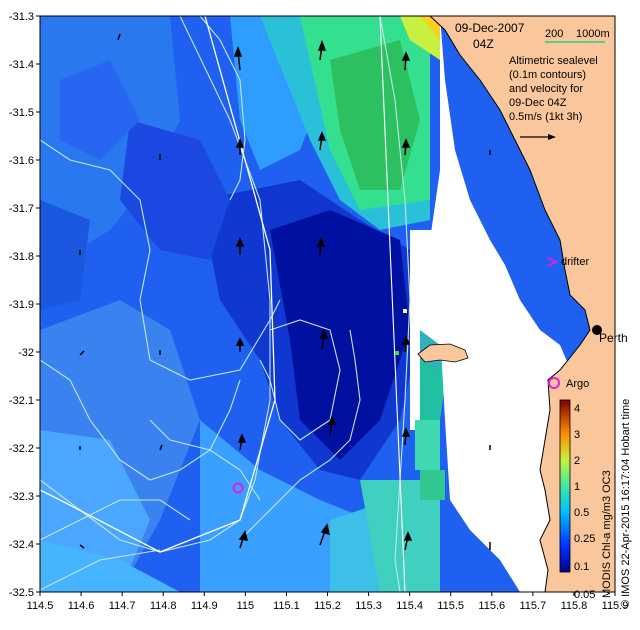 The width and height of the screenshot is (640, 630). I want to click on legend-line-3: and velocity for, so click(546, 89).